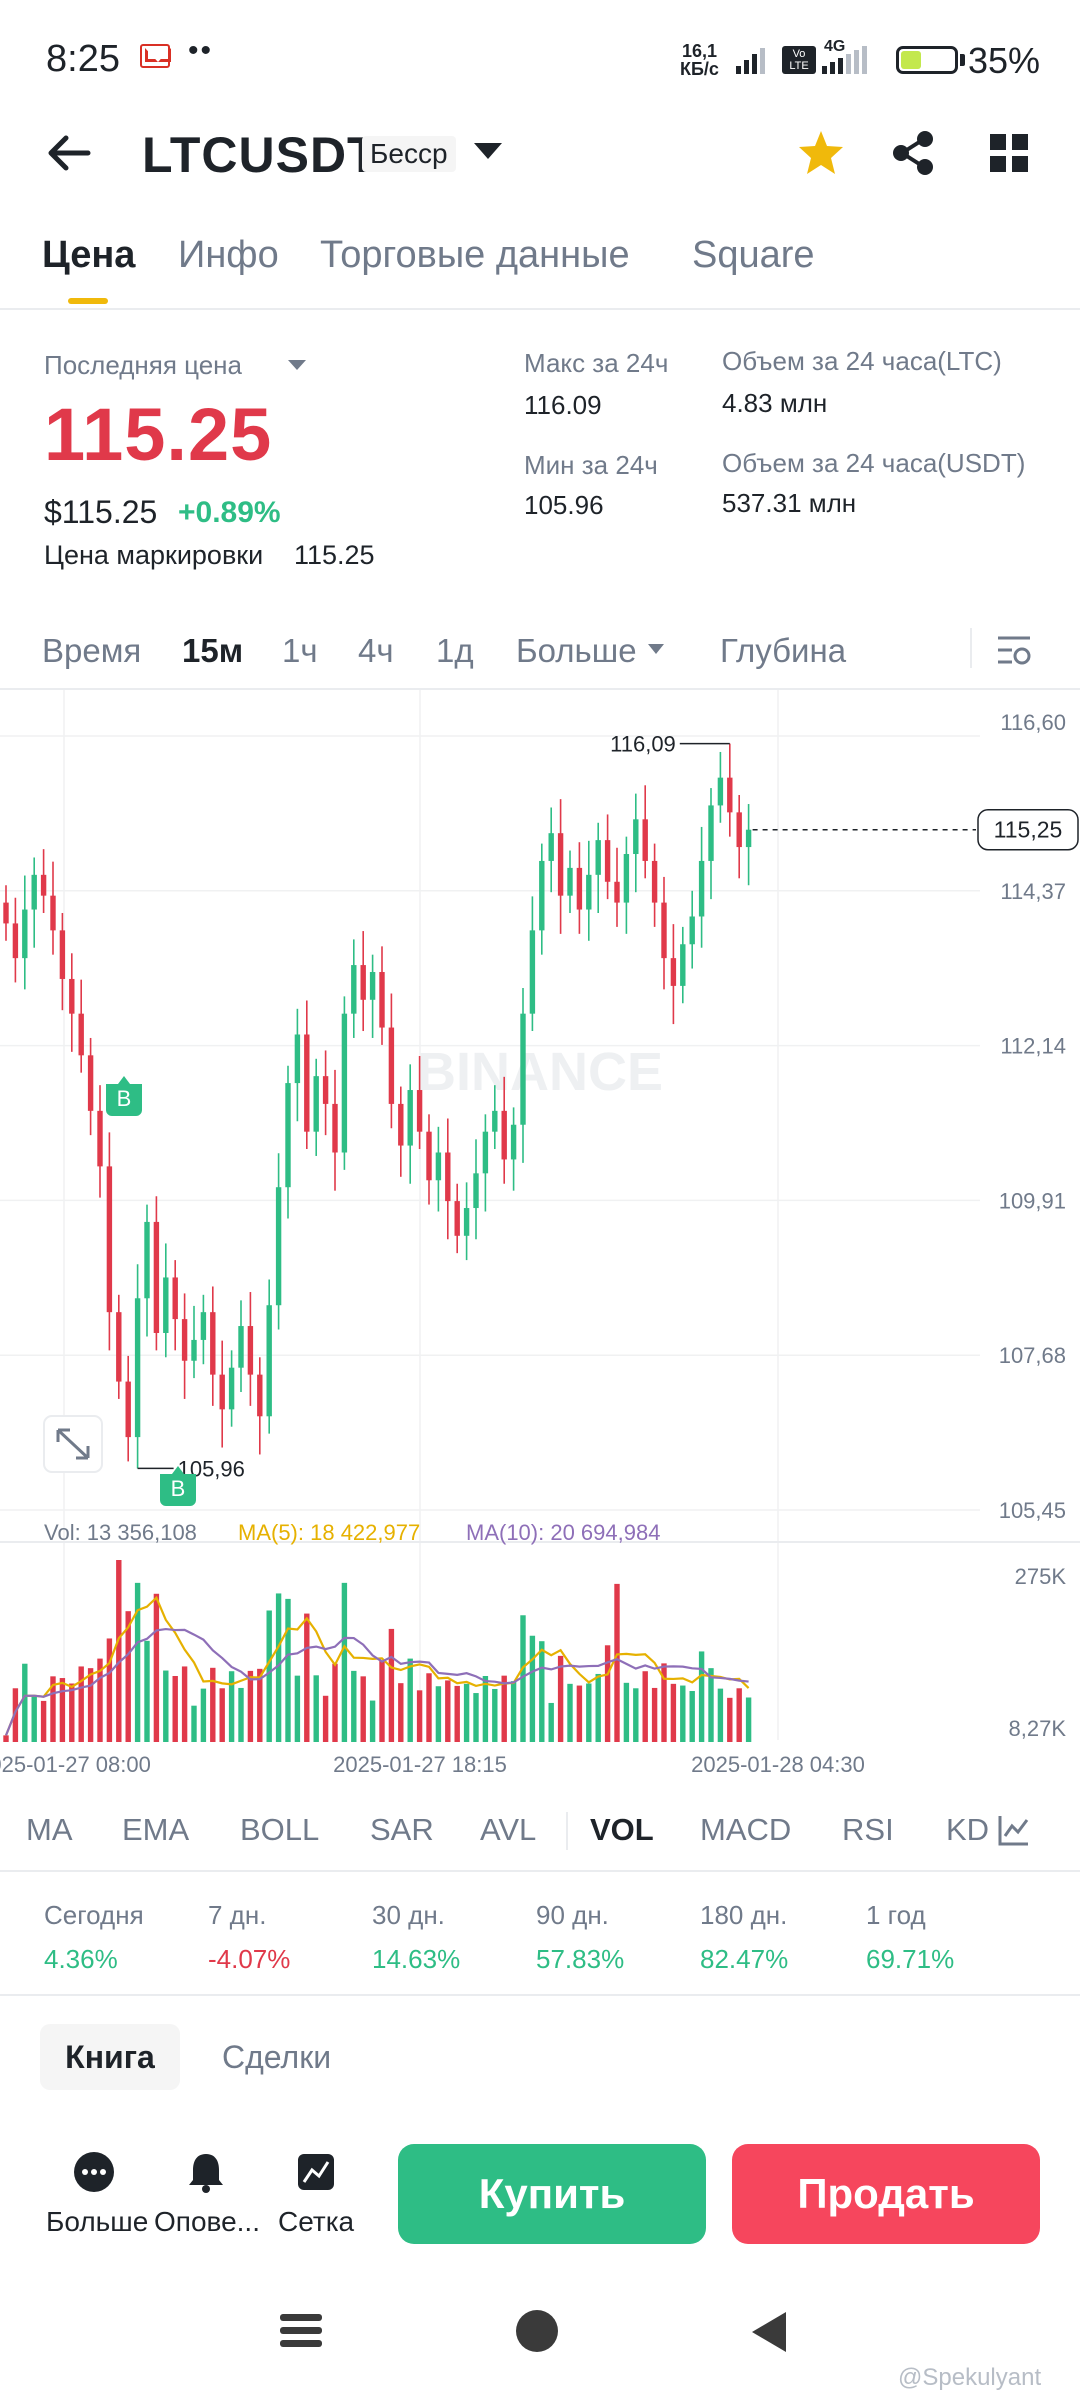  I want to click on pair-title: LTCUSDT, so click(260, 155).